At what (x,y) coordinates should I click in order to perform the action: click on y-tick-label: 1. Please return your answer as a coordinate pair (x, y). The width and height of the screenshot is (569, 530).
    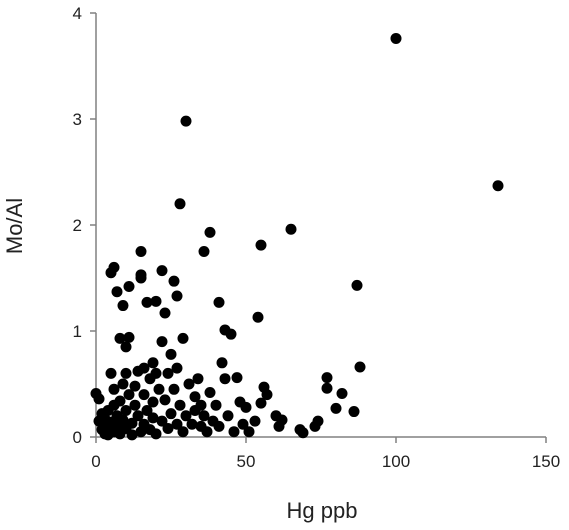
    Looking at the image, I should click on (77, 331).